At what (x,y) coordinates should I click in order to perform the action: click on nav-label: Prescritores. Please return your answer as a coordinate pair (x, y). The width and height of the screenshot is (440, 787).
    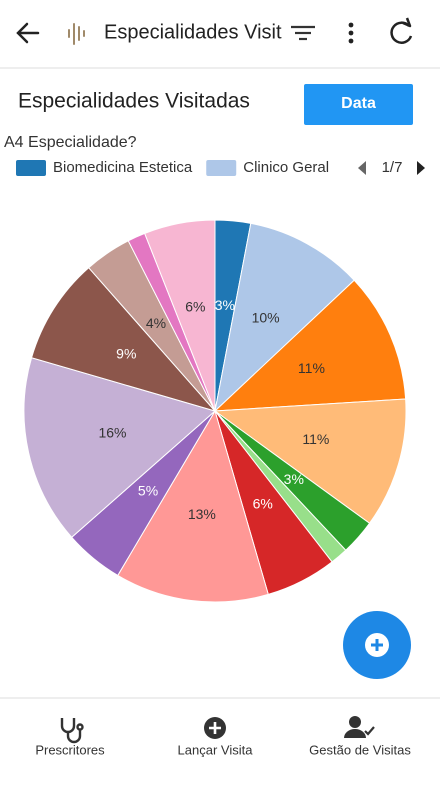
    Looking at the image, I should click on (70, 749).